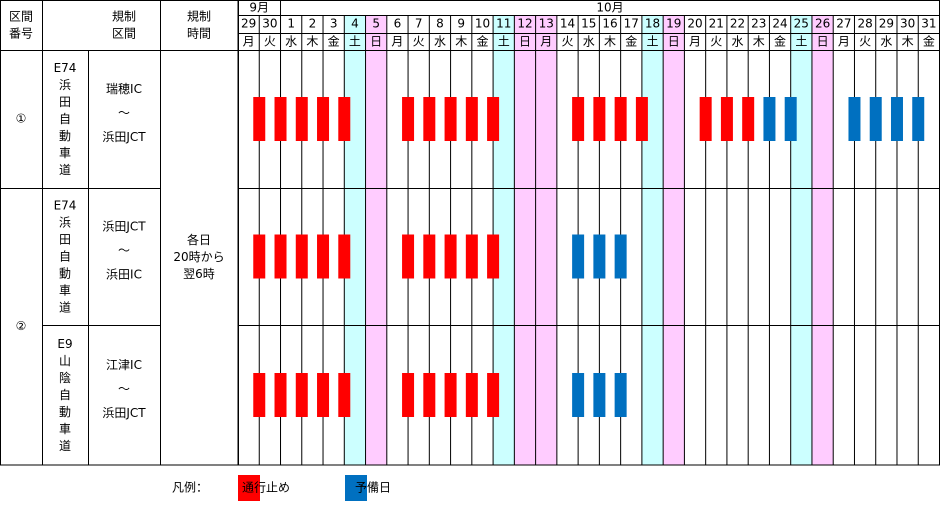  I want to click on header-time: 規制時間, so click(199, 24).